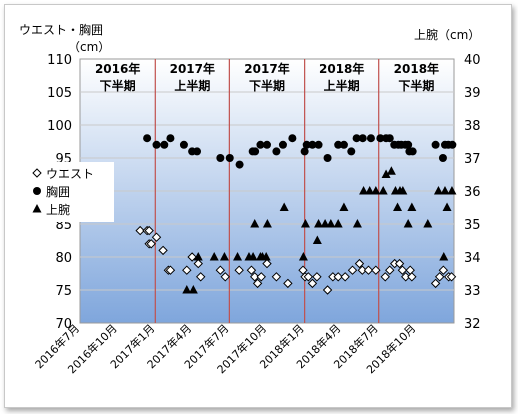 This screenshot has height=414, width=518. Describe the element at coordinates (472, 159) in the screenshot. I see `y-right-tick-label: 37` at that location.